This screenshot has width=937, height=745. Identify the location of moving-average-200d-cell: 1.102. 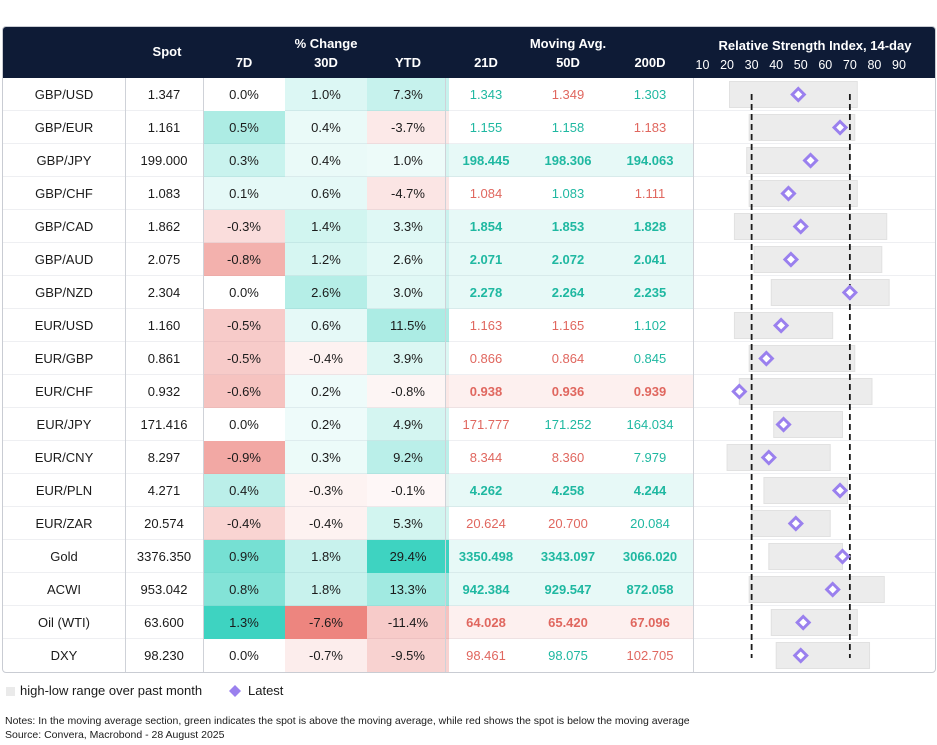
(650, 325).